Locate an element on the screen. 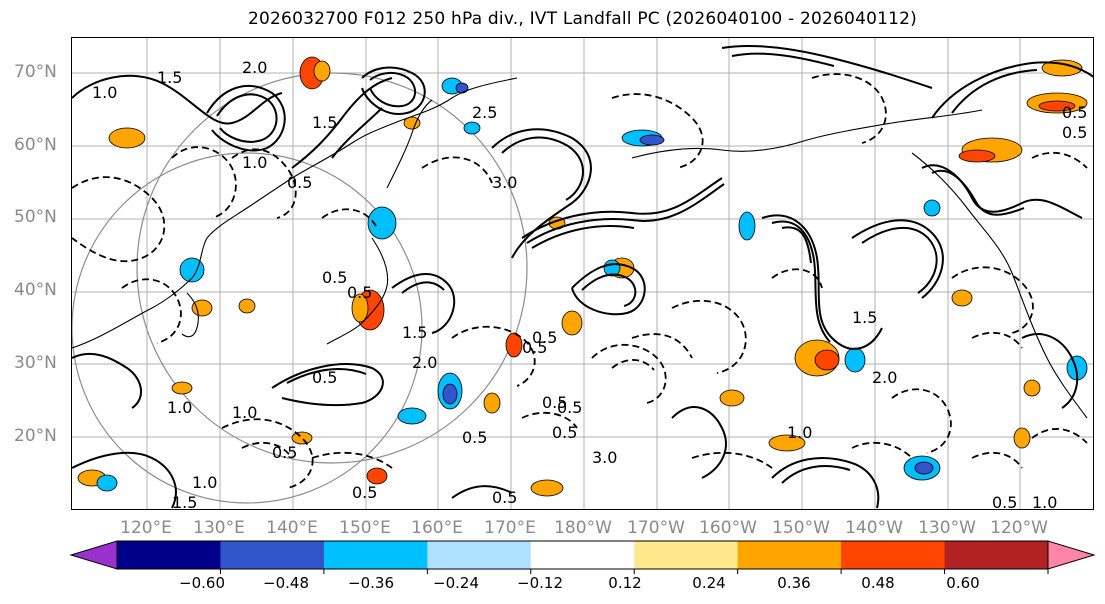 This screenshot has width=1105, height=604. lon-label-180w: 180°W is located at coordinates (583, 528).